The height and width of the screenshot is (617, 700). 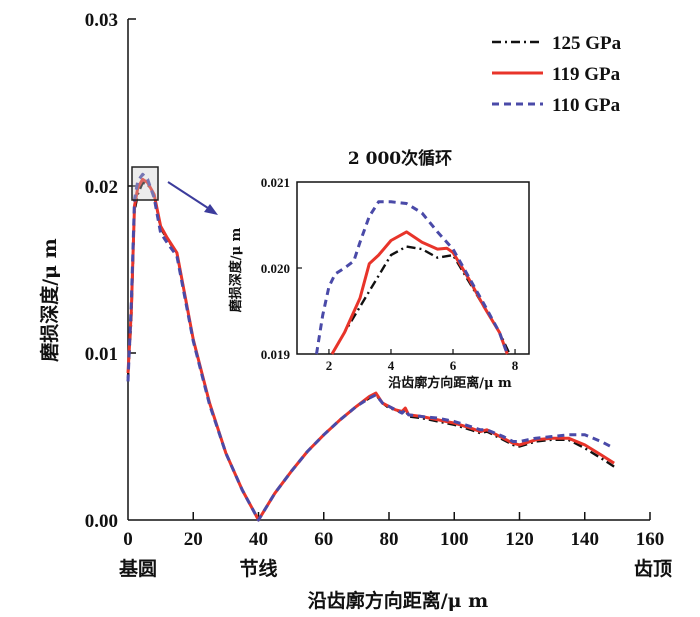 I want to click on x-tick-label: 100, so click(x=454, y=539).